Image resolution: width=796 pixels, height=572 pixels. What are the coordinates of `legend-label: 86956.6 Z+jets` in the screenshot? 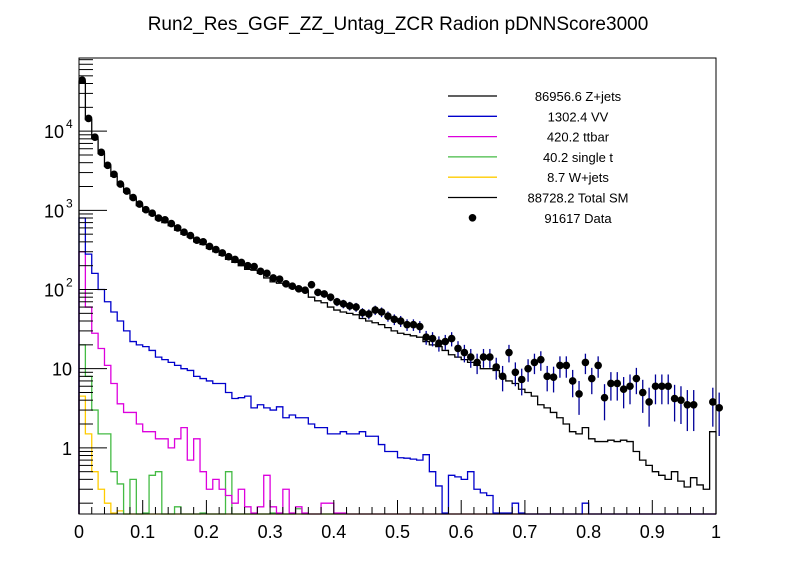 It's located at (578, 96).